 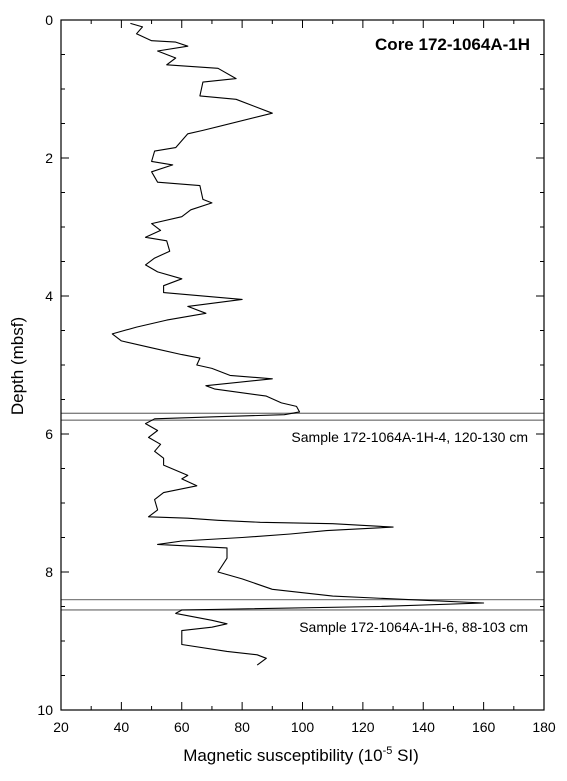 What do you see at coordinates (452, 44) in the screenshot?
I see `chart-title: Core 172-1064A-1H` at bounding box center [452, 44].